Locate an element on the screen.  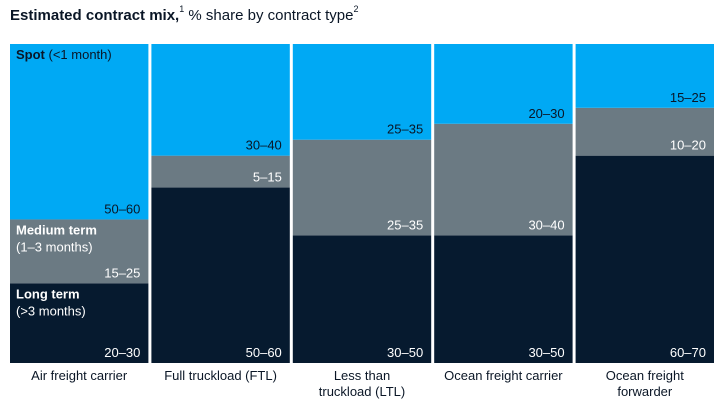
data-label-medium: 25–35 is located at coordinates (405, 224).